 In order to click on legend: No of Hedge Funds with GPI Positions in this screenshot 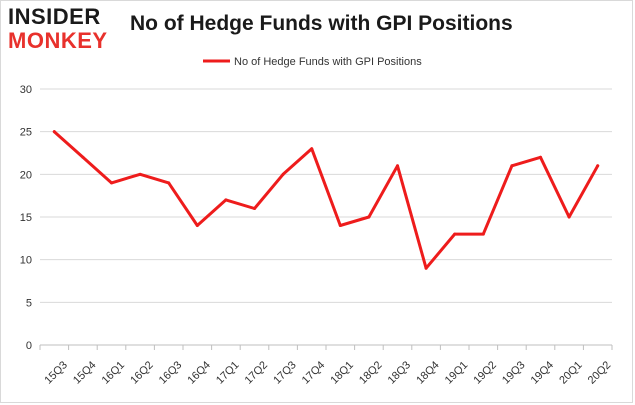, I will do `click(312, 62)`.